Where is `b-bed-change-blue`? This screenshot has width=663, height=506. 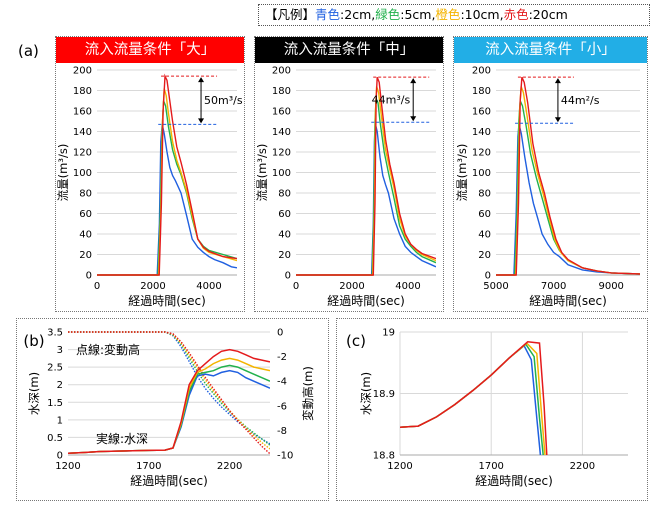
b-bed-change-blue is located at coordinates (169, 388).